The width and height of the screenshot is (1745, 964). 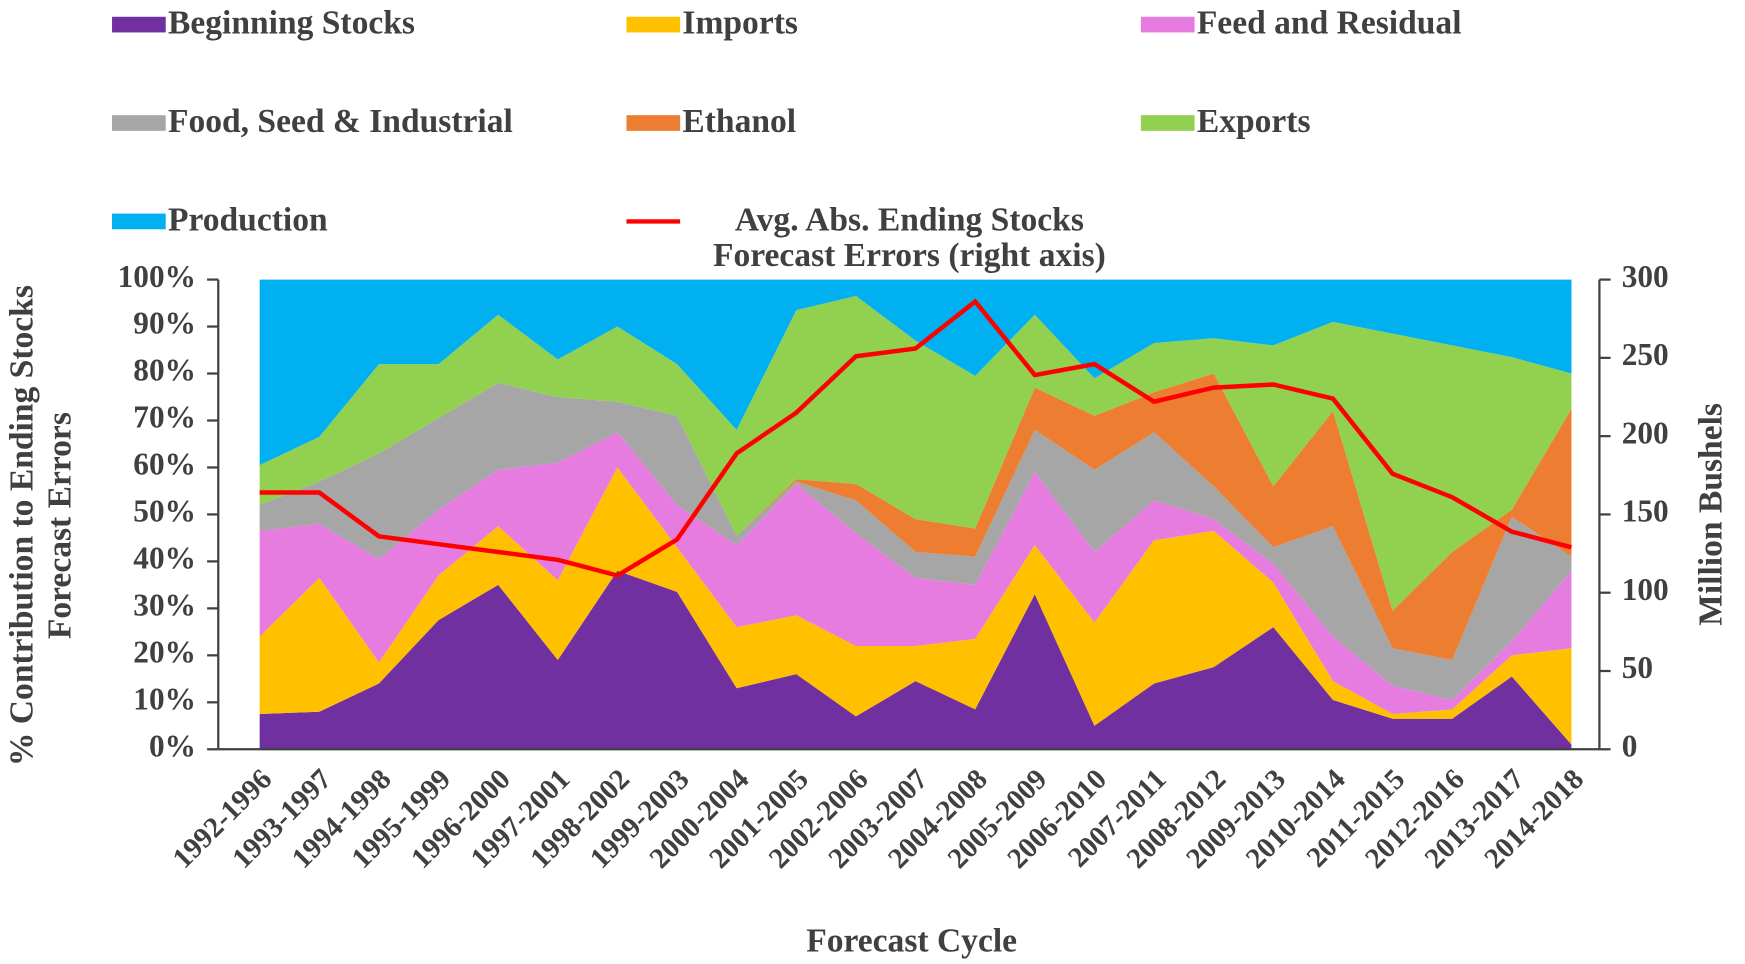 I want to click on y-tick-label: 70%, so click(x=164, y=417).